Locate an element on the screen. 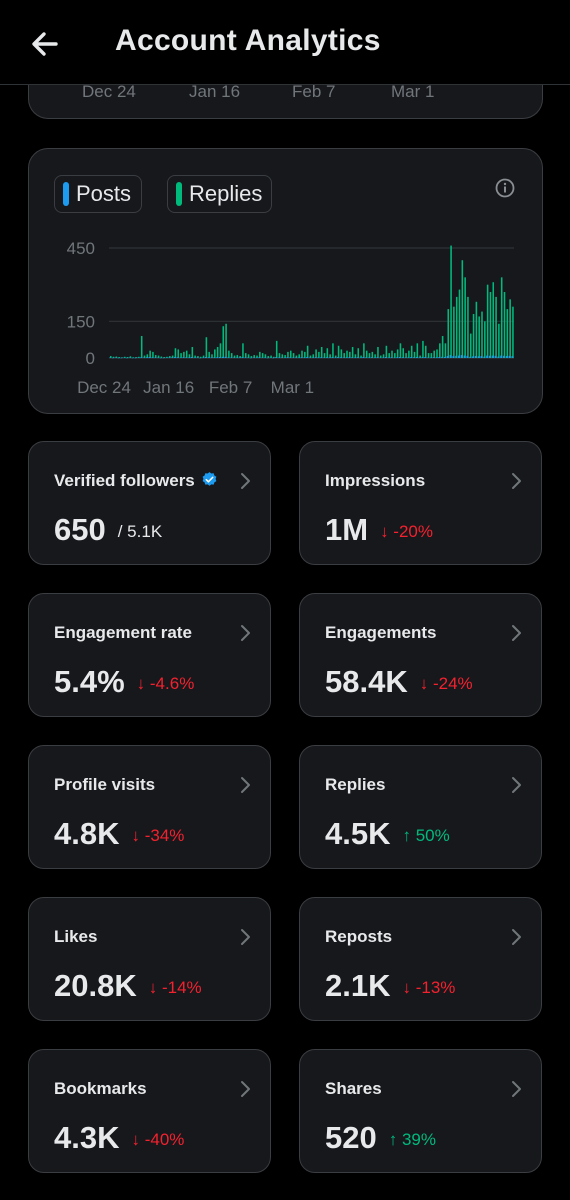 The width and height of the screenshot is (570, 1200). stat-label-text: Engagement rate is located at coordinates (123, 632).